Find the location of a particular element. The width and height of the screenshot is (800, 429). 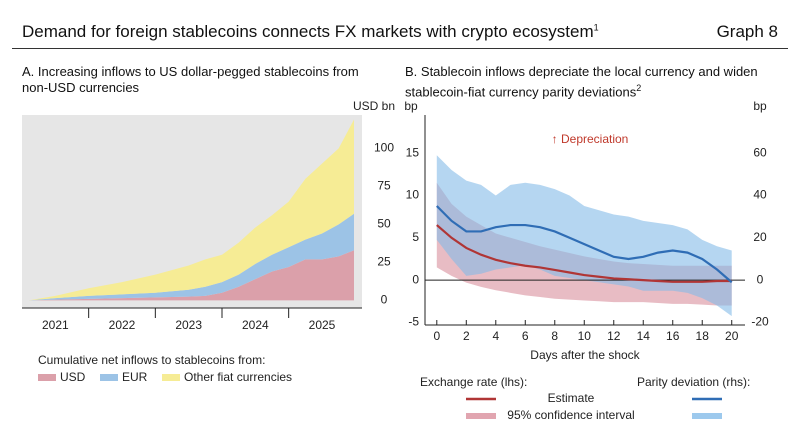

x-tick-label: 2024 is located at coordinates (255, 325).